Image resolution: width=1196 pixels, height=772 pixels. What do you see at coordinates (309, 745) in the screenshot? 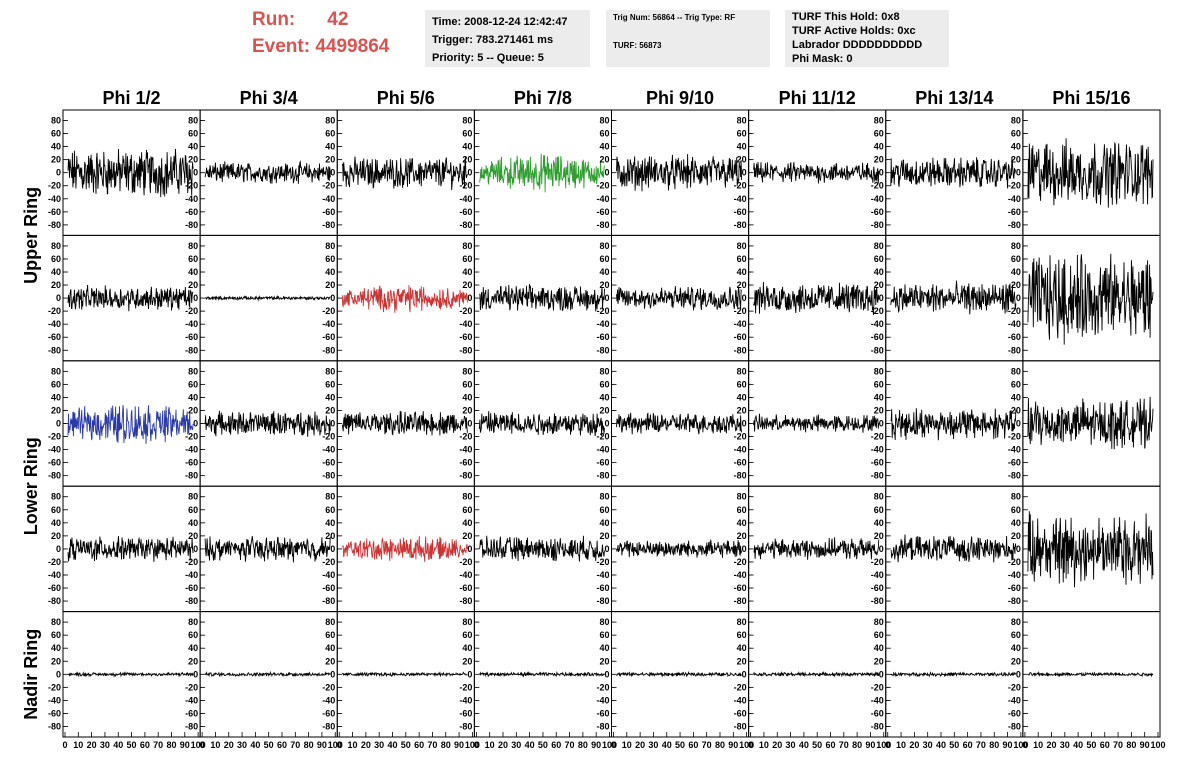
I see `x-tick-label: 80` at bounding box center [309, 745].